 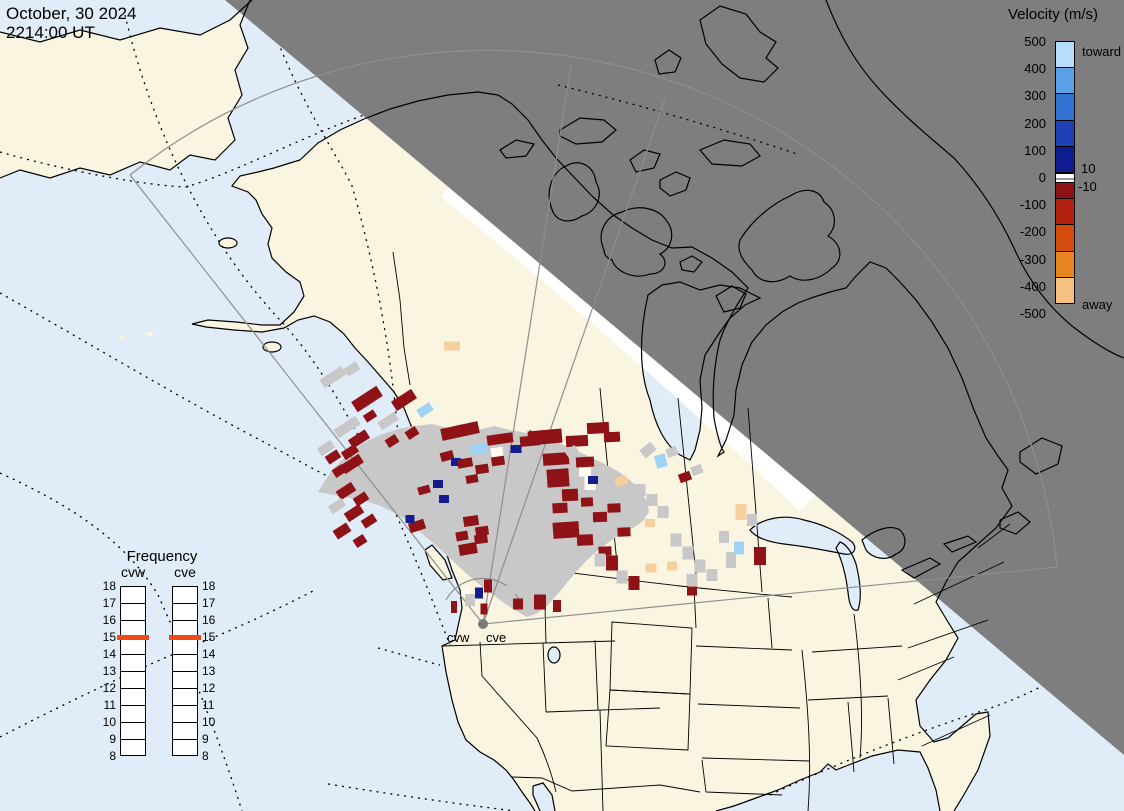 I want to click on frequency-bar-cve, so click(x=185, y=671).